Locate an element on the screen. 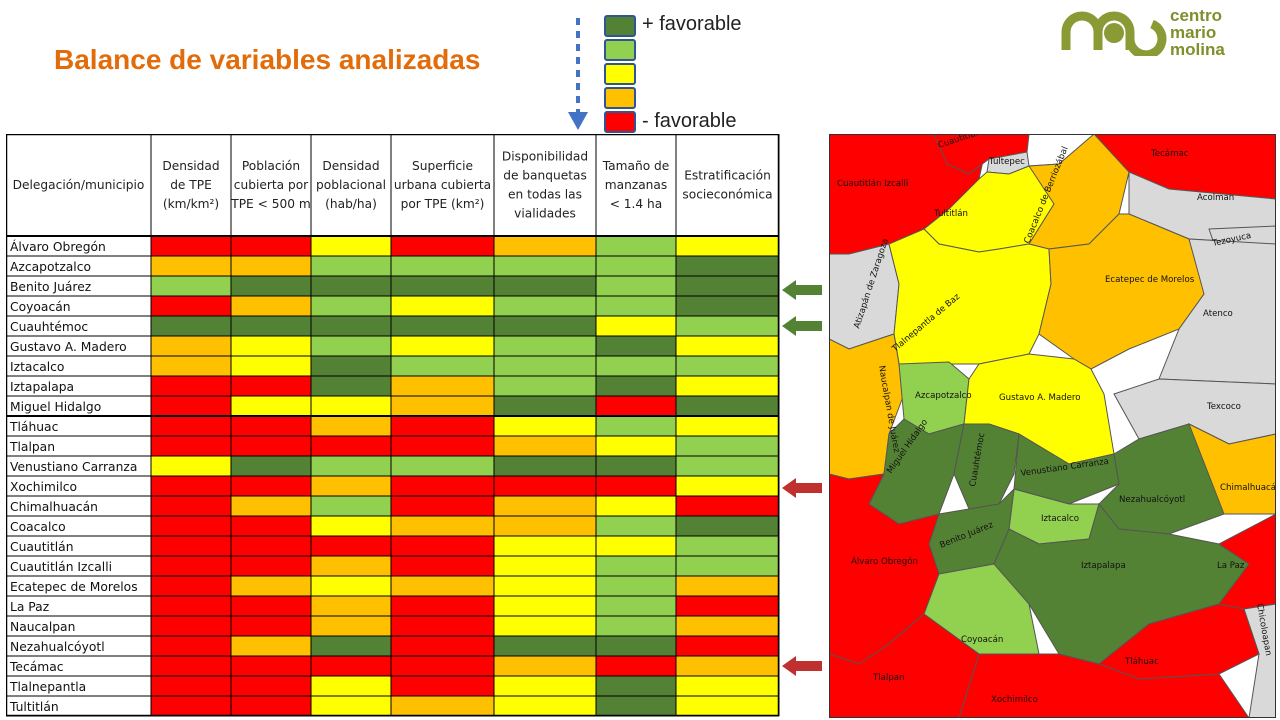 The image size is (1280, 720). row-label: Azcapotzalco is located at coordinates (50, 267).